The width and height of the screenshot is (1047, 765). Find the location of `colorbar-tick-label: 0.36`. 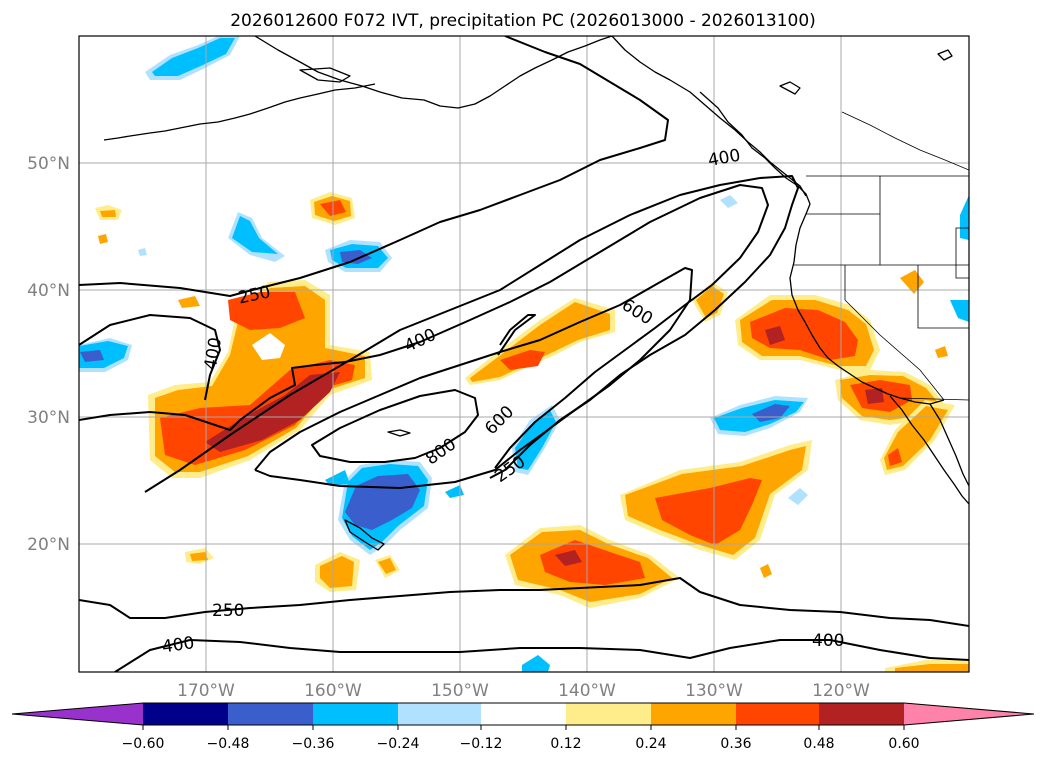

colorbar-tick-label: 0.36 is located at coordinates (735, 744).